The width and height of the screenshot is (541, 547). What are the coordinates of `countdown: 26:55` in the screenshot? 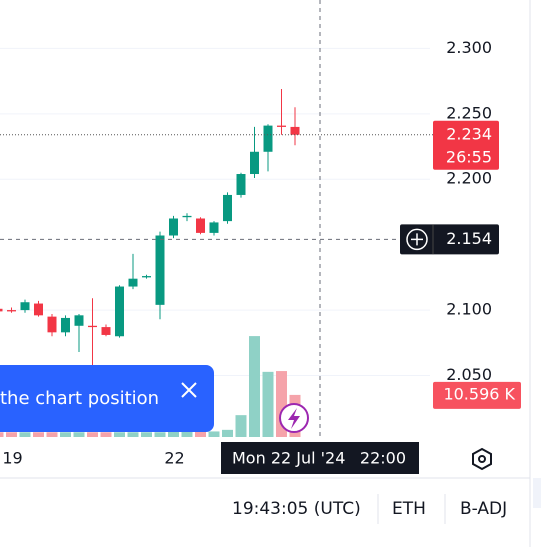 It's located at (469, 156).